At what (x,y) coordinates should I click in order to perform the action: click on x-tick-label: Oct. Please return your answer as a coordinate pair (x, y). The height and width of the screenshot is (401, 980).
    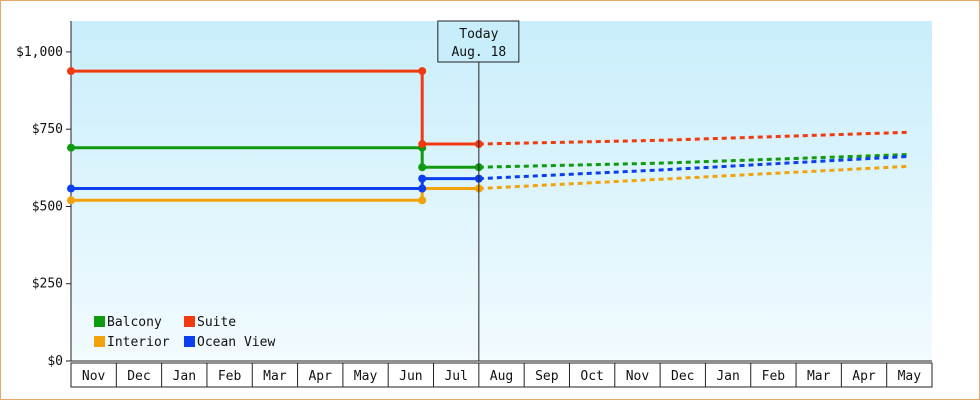
    Looking at the image, I should click on (591, 376).